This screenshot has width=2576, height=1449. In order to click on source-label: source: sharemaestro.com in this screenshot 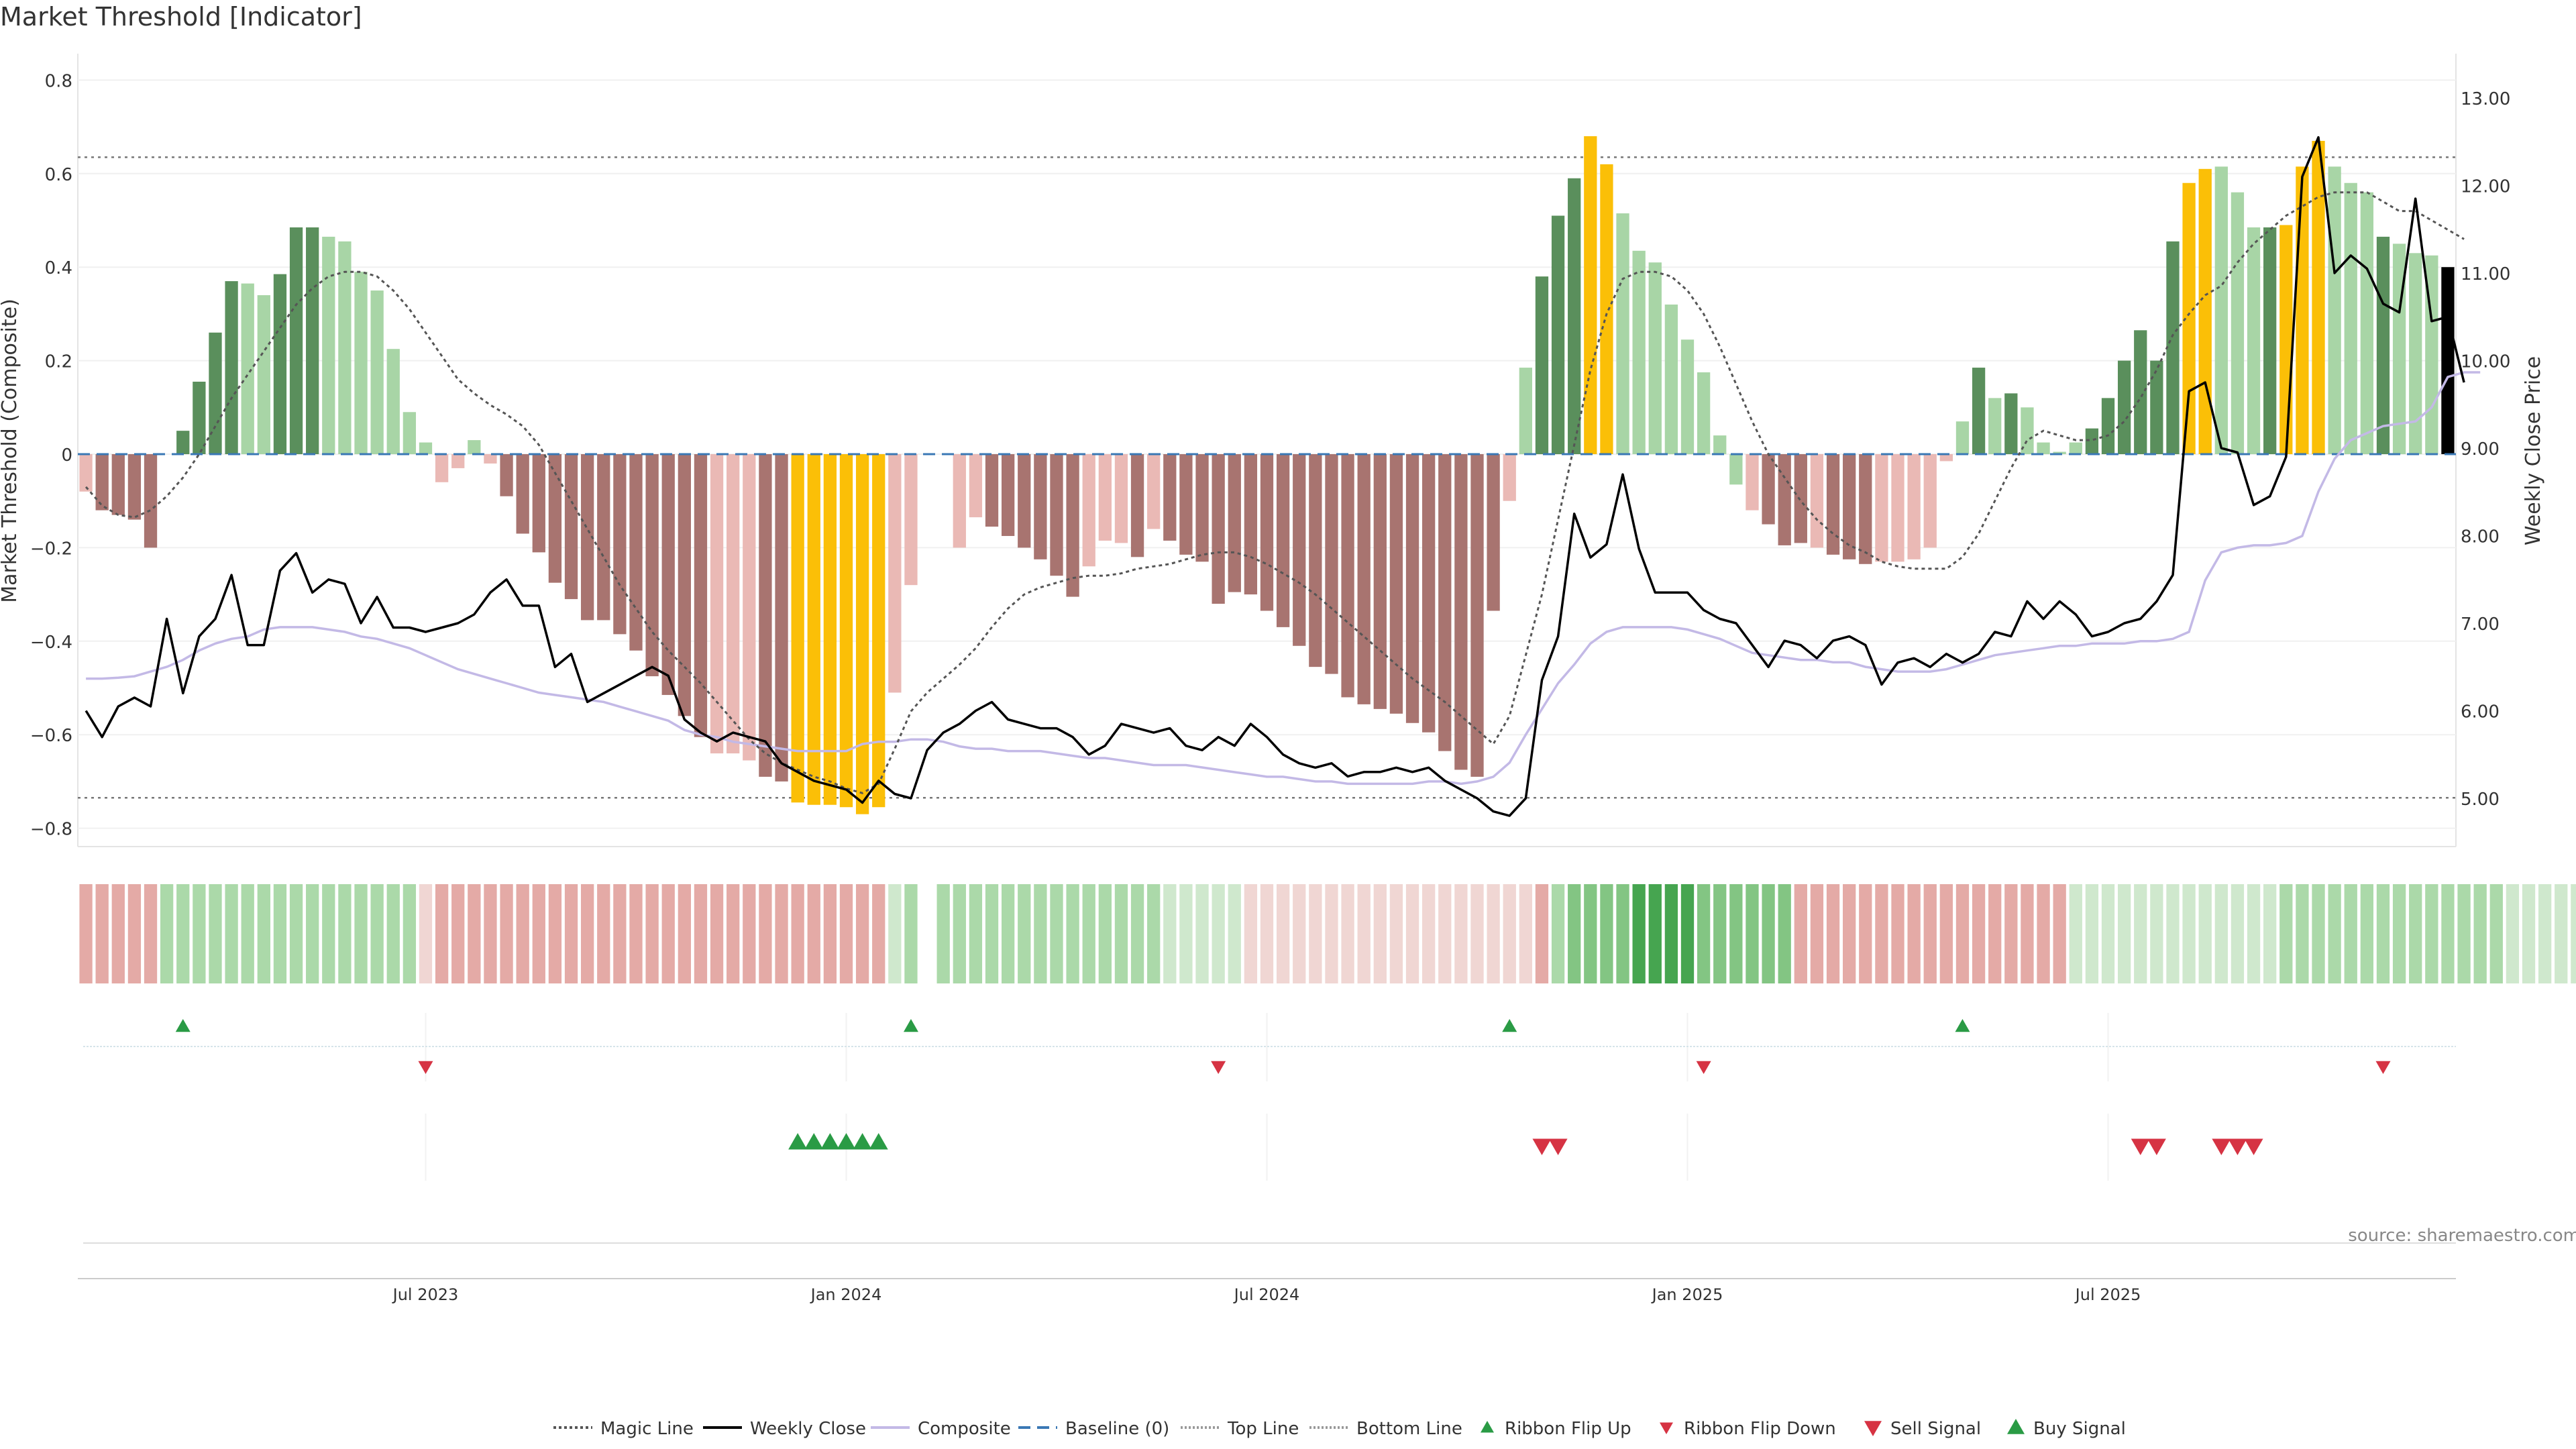, I will do `click(2462, 1236)`.